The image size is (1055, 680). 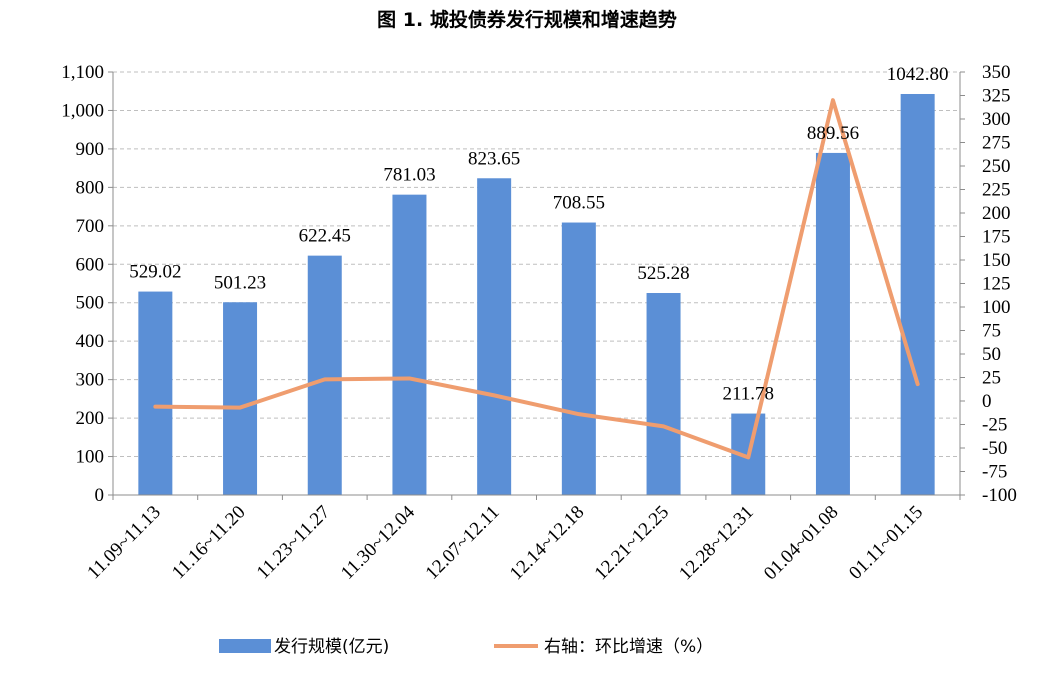 What do you see at coordinates (996, 190) in the screenshot?
I see `y-right-tick-label: 225` at bounding box center [996, 190].